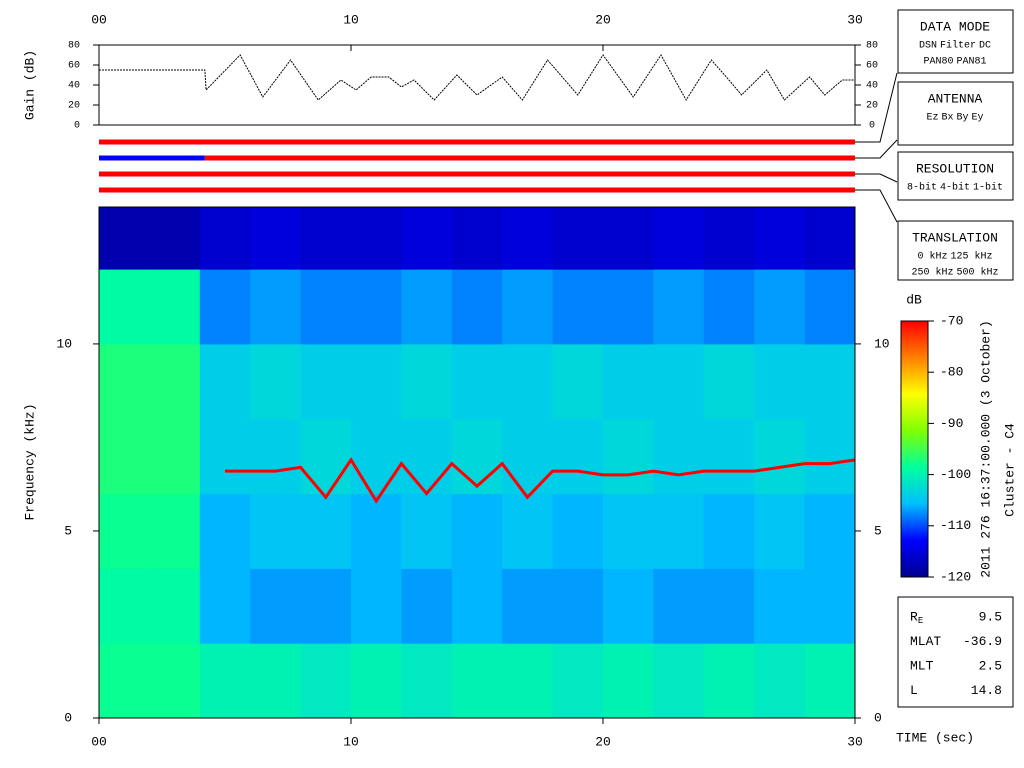 The image size is (1024, 768). Describe the element at coordinates (990, 616) in the screenshot. I see `ephemeris-value: 9.5` at that location.